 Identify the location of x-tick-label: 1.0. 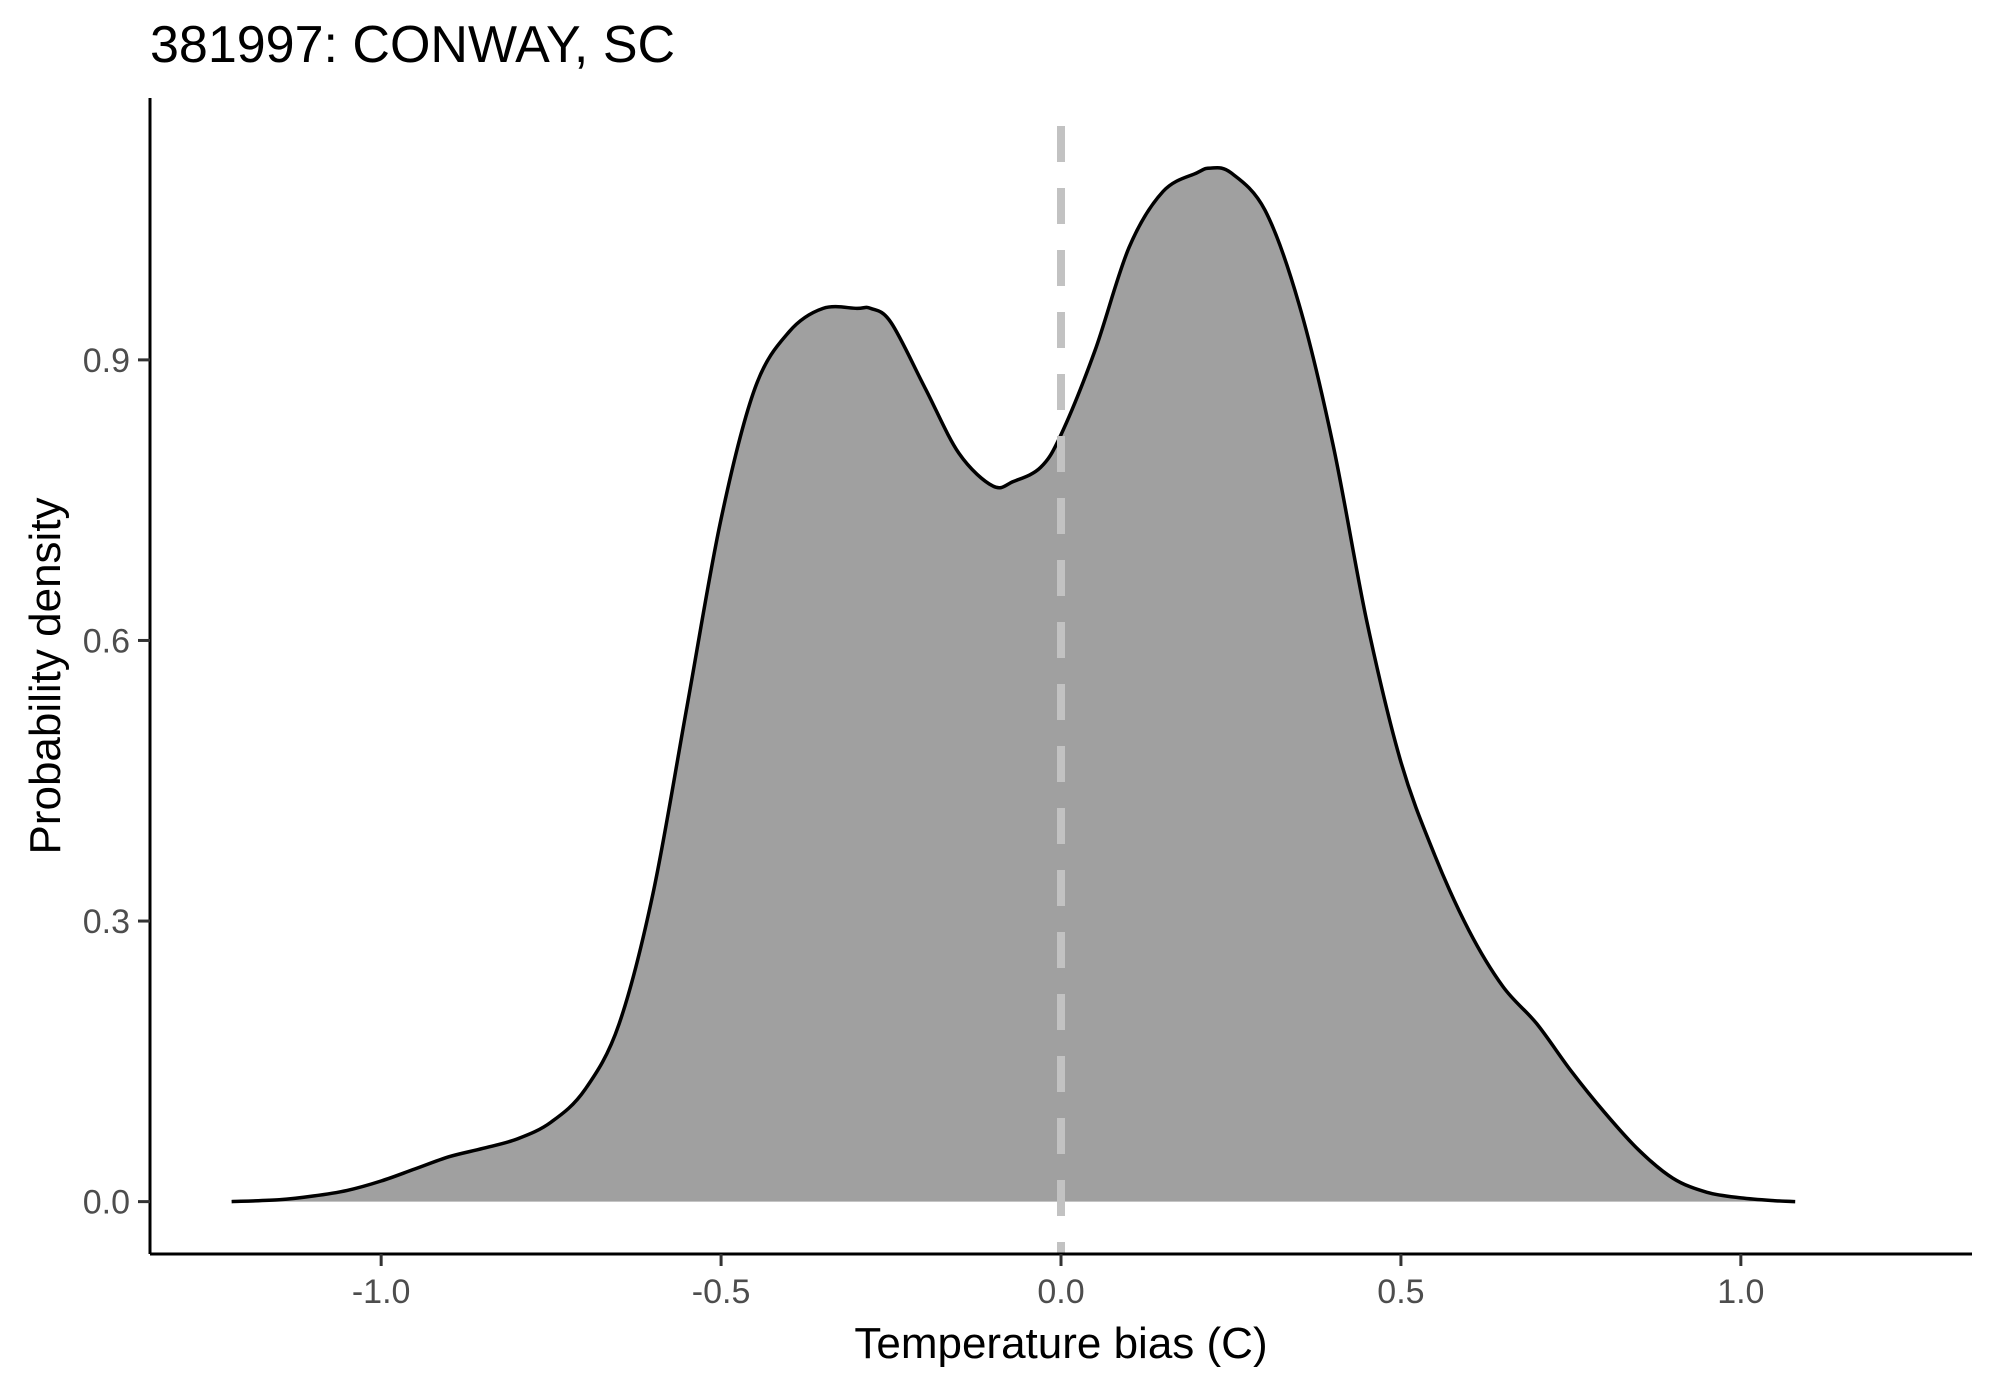
(1740, 1292).